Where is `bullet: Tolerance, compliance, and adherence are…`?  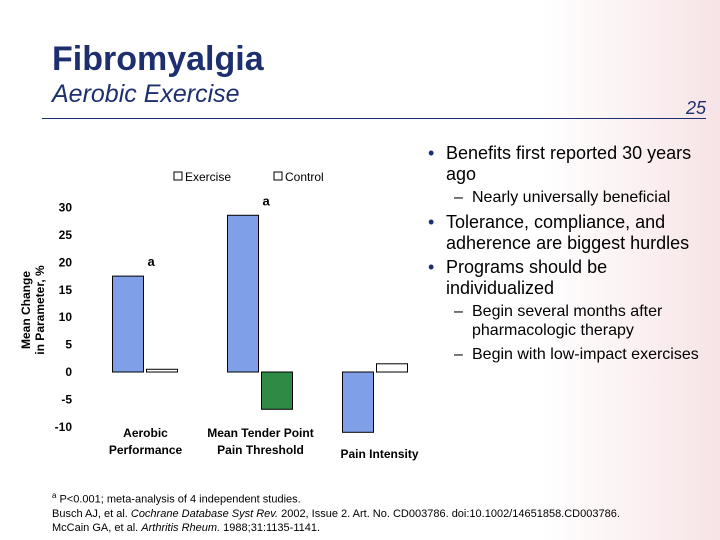 bullet: Tolerance, compliance, and adherence are… is located at coordinates (570, 233).